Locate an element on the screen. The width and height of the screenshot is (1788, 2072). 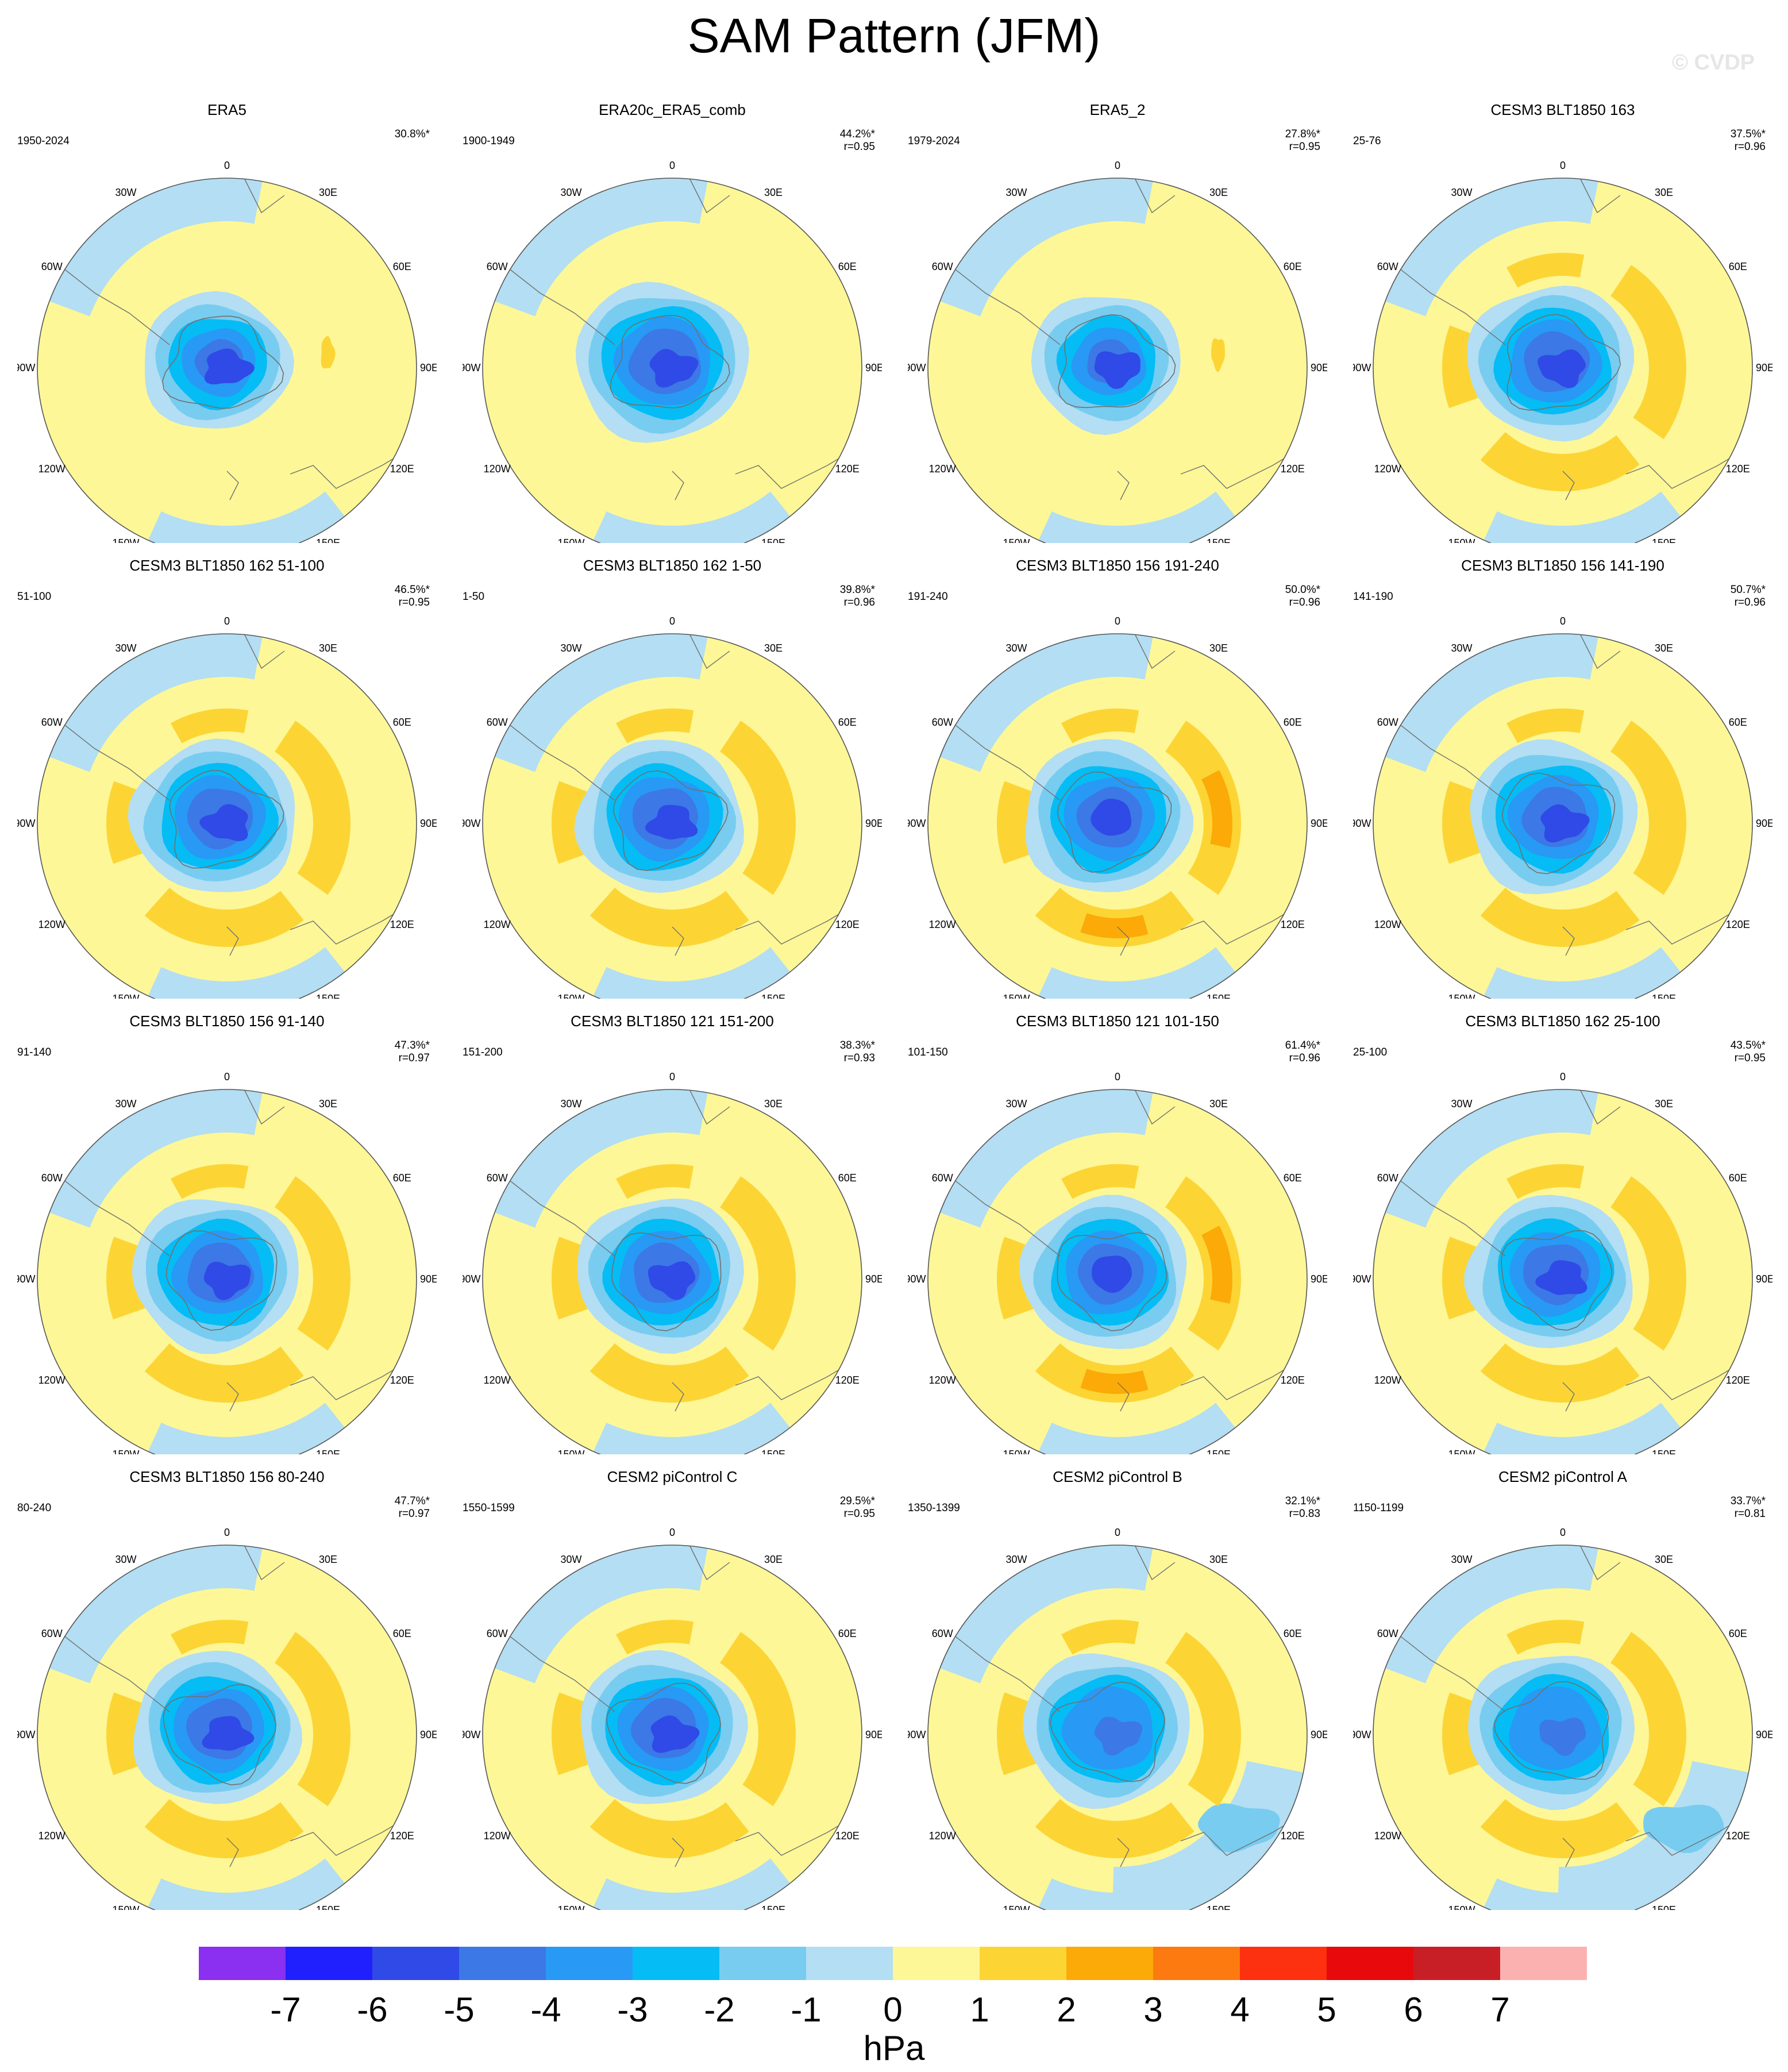
period-label: 141-190 is located at coordinates (1373, 597).